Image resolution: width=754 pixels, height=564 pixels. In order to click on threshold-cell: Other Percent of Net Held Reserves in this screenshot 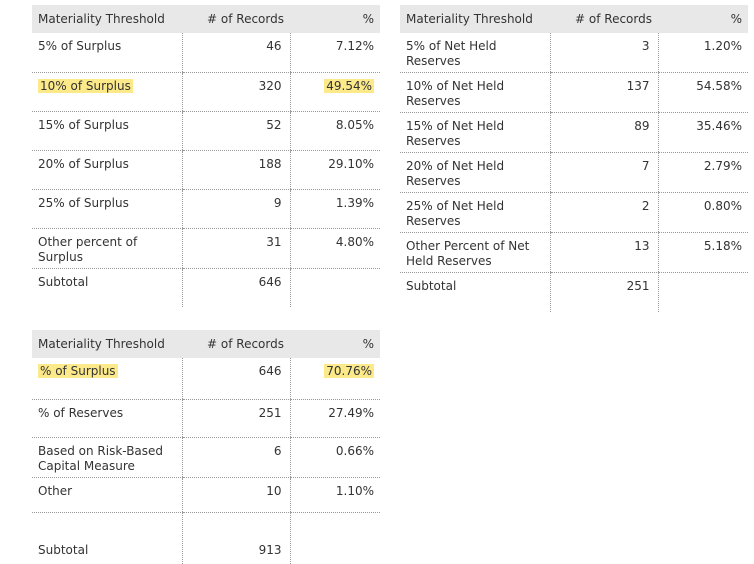, I will do `click(475, 252)`.